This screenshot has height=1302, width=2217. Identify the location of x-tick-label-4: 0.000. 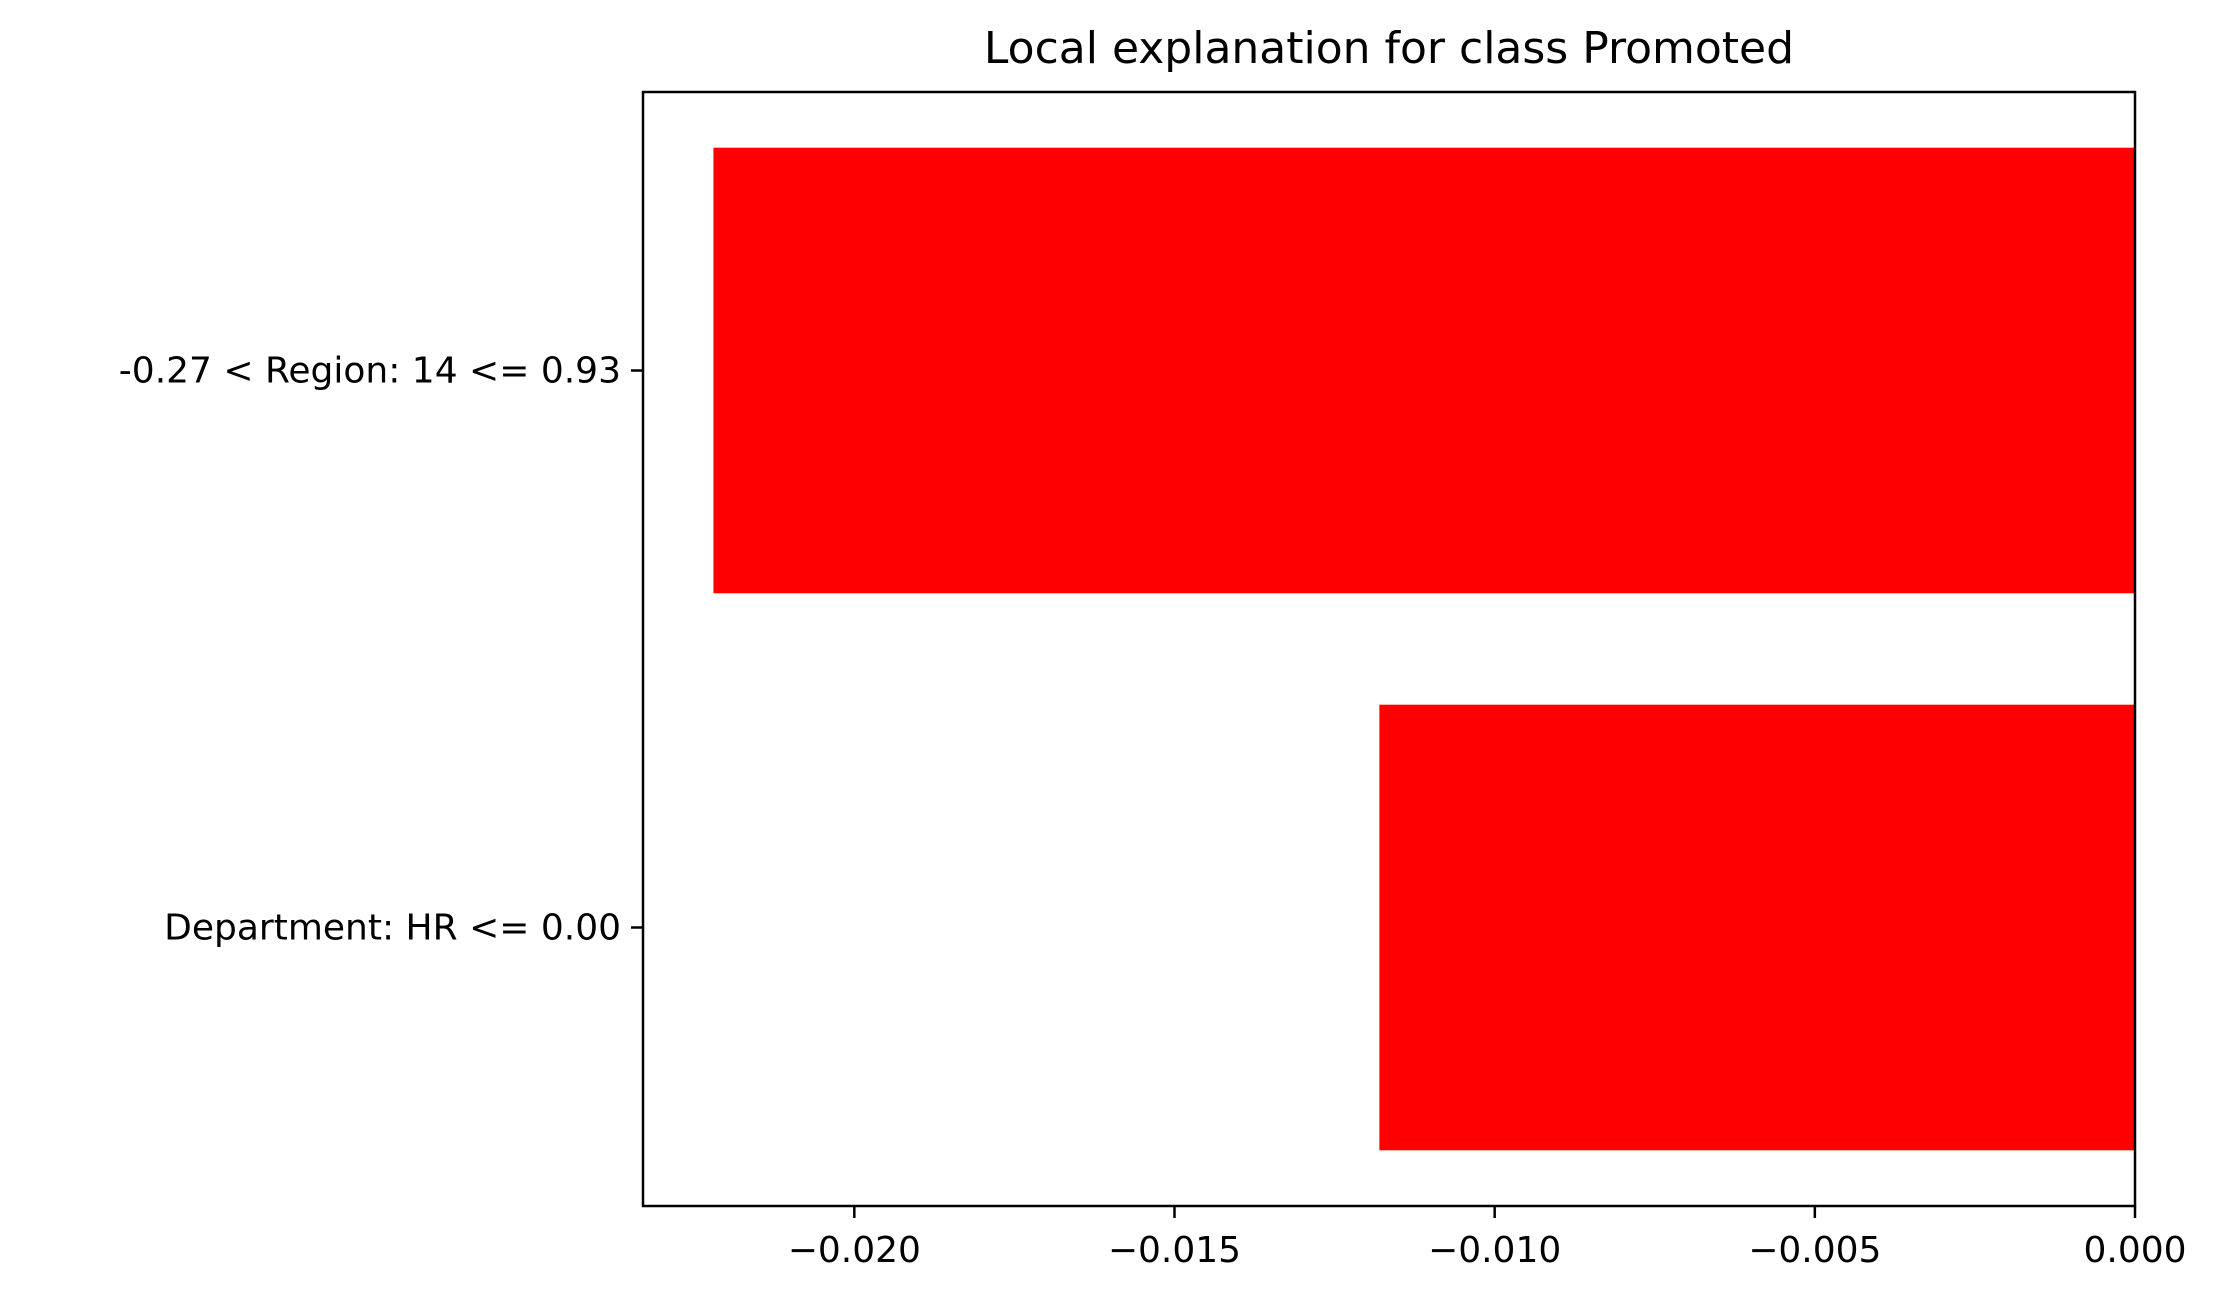
(2134, 1250).